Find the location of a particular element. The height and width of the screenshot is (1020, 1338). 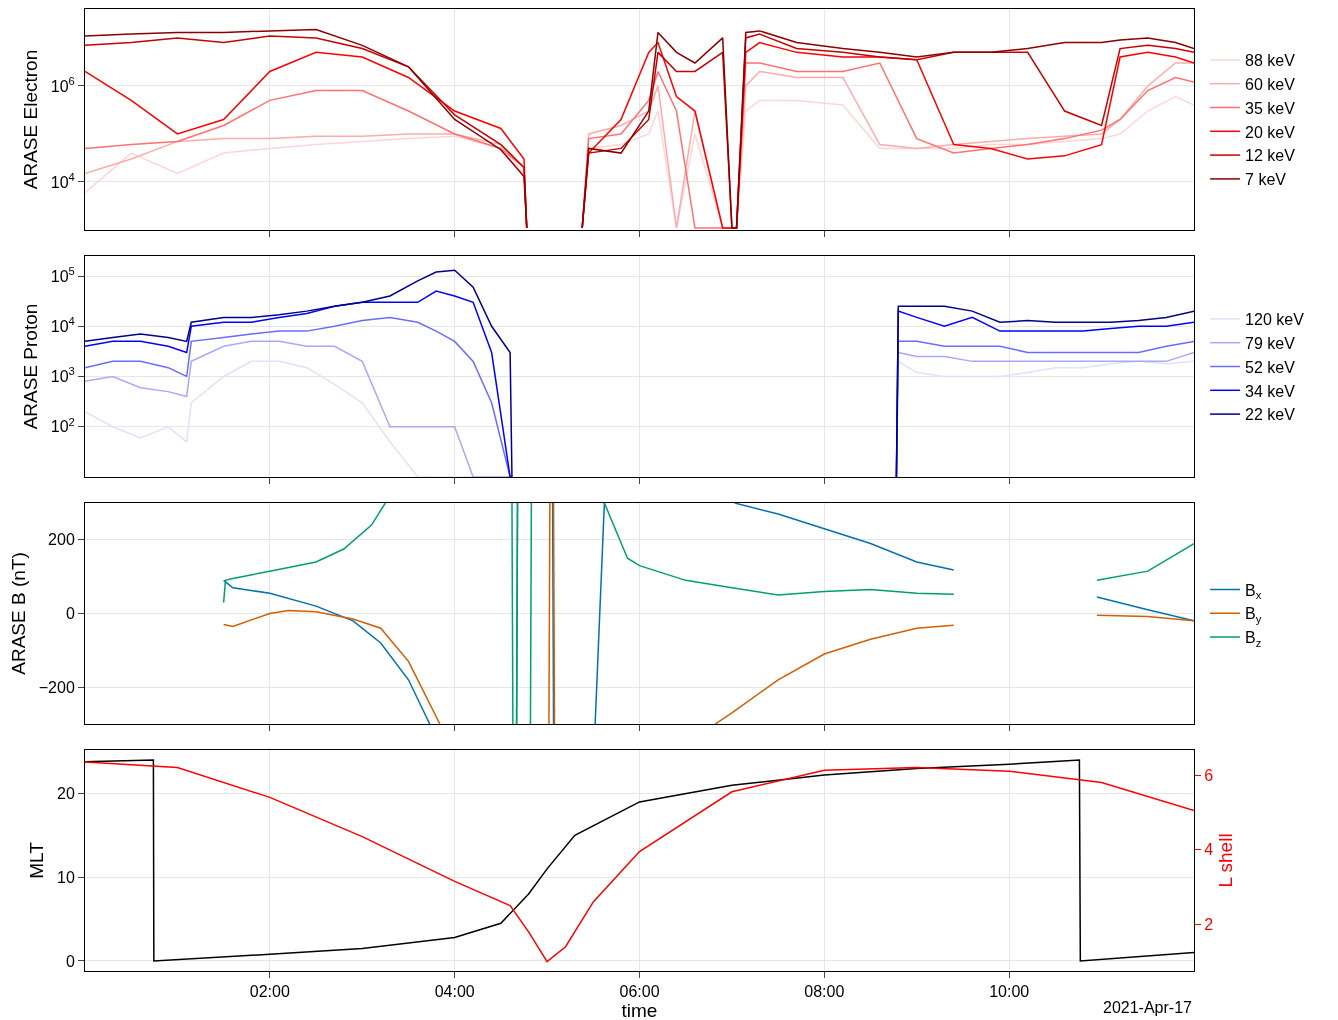

y2-axis-title: L shell is located at coordinates (1225, 860).